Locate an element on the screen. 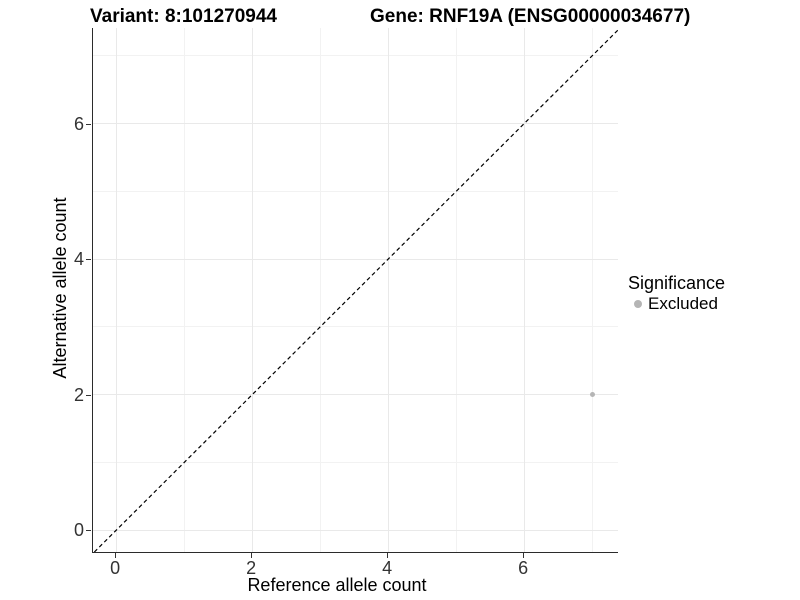  x-tick-label: 2 is located at coordinates (251, 568).